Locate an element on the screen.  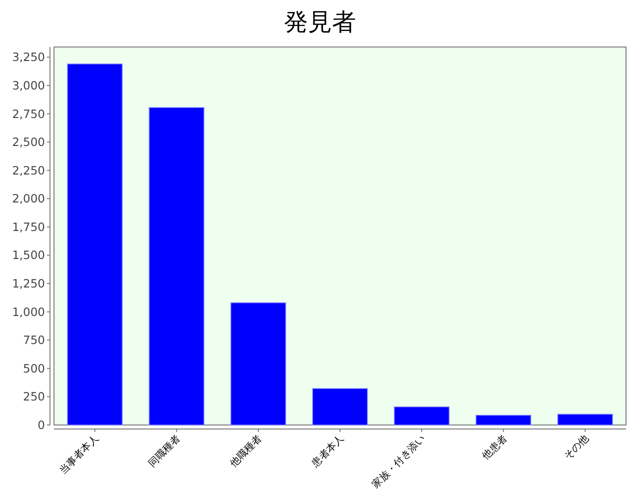
y-tick-label: 1,250 is located at coordinates (28, 283).